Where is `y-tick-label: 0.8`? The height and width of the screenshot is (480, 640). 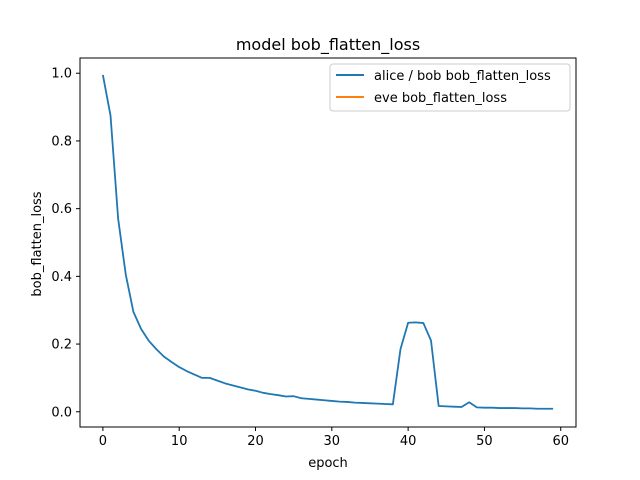 y-tick-label: 0.8 is located at coordinates (61, 141).